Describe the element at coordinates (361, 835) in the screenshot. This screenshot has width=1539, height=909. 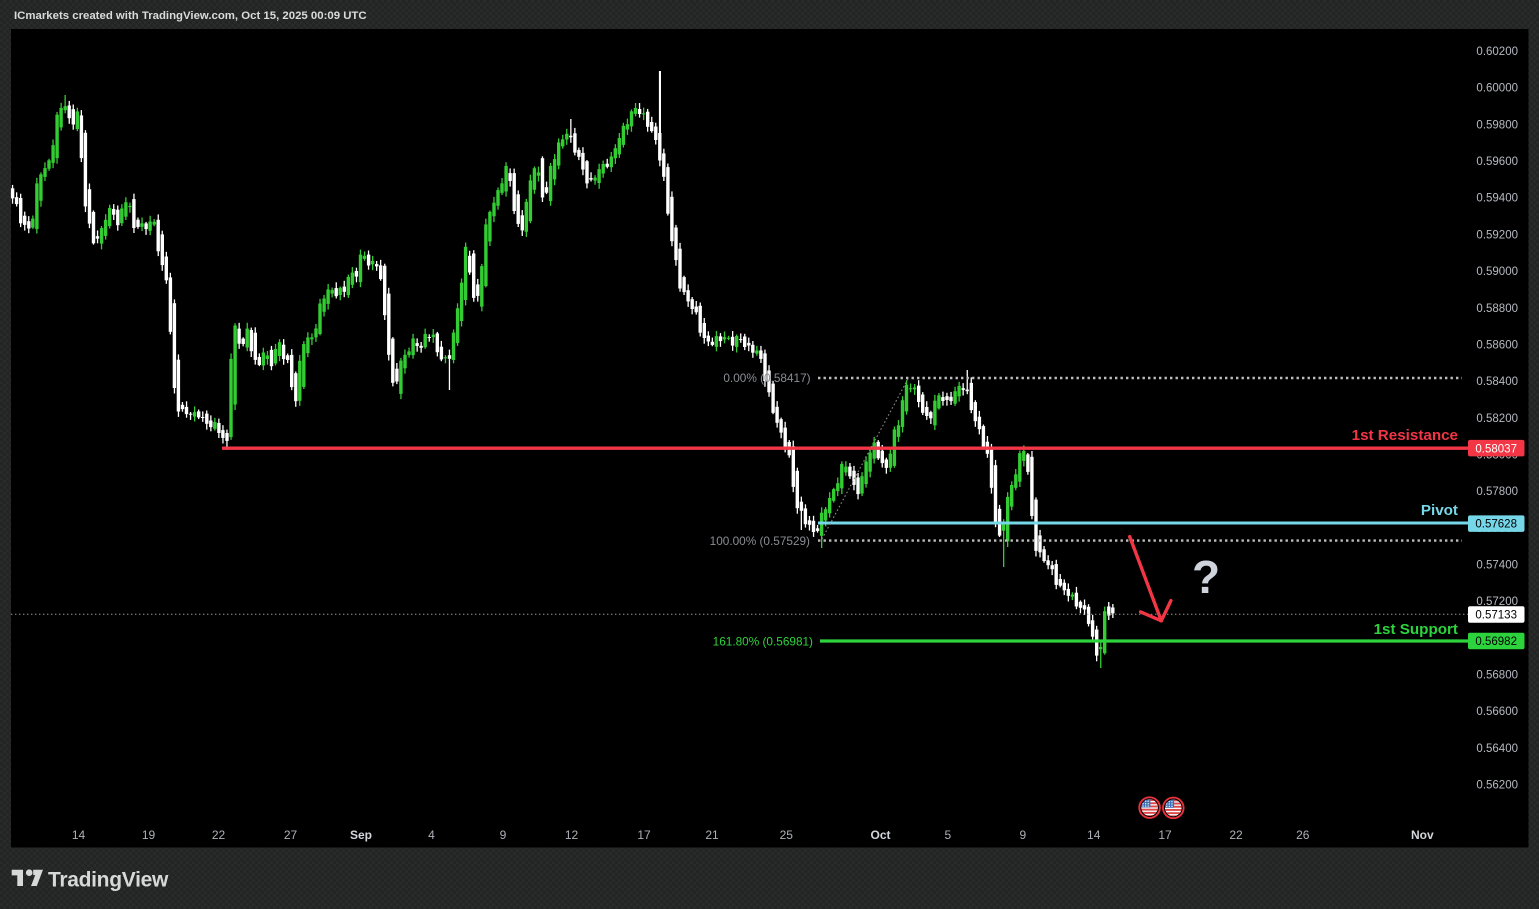
I see `svg-text: Sep` at that location.